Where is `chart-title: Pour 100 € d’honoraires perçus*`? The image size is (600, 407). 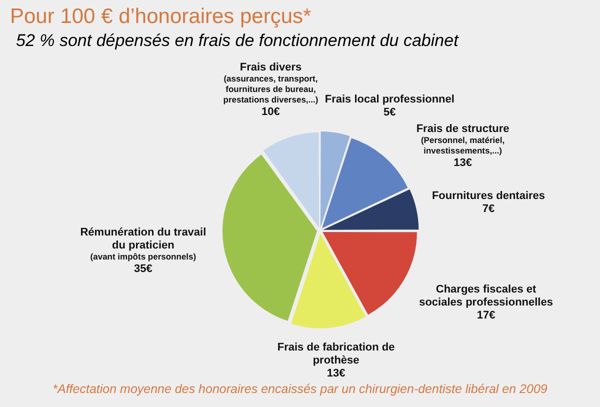 chart-title: Pour 100 € d’honoraires perçus* is located at coordinates (161, 17).